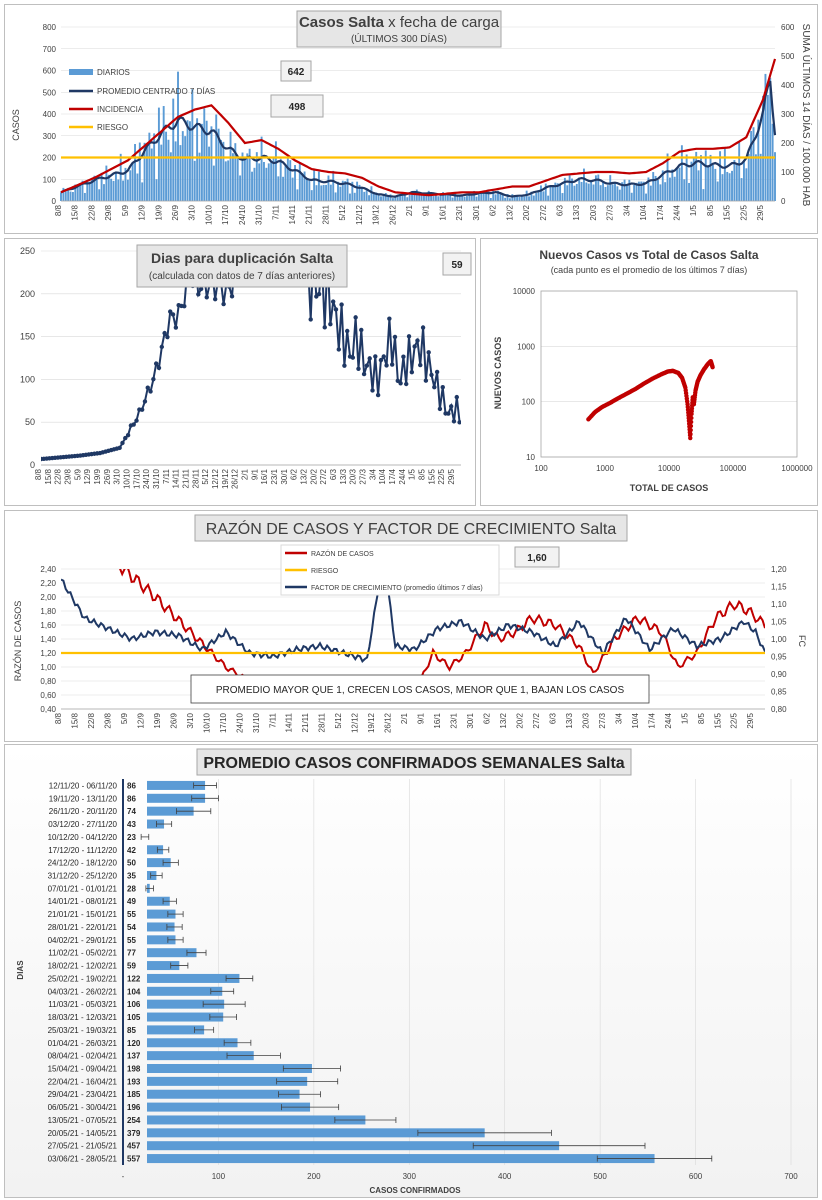 The height and width of the screenshot is (1200, 822). What do you see at coordinates (635, 720) in the screenshot?
I see `x-tick-label: 10/4` at bounding box center [635, 720].